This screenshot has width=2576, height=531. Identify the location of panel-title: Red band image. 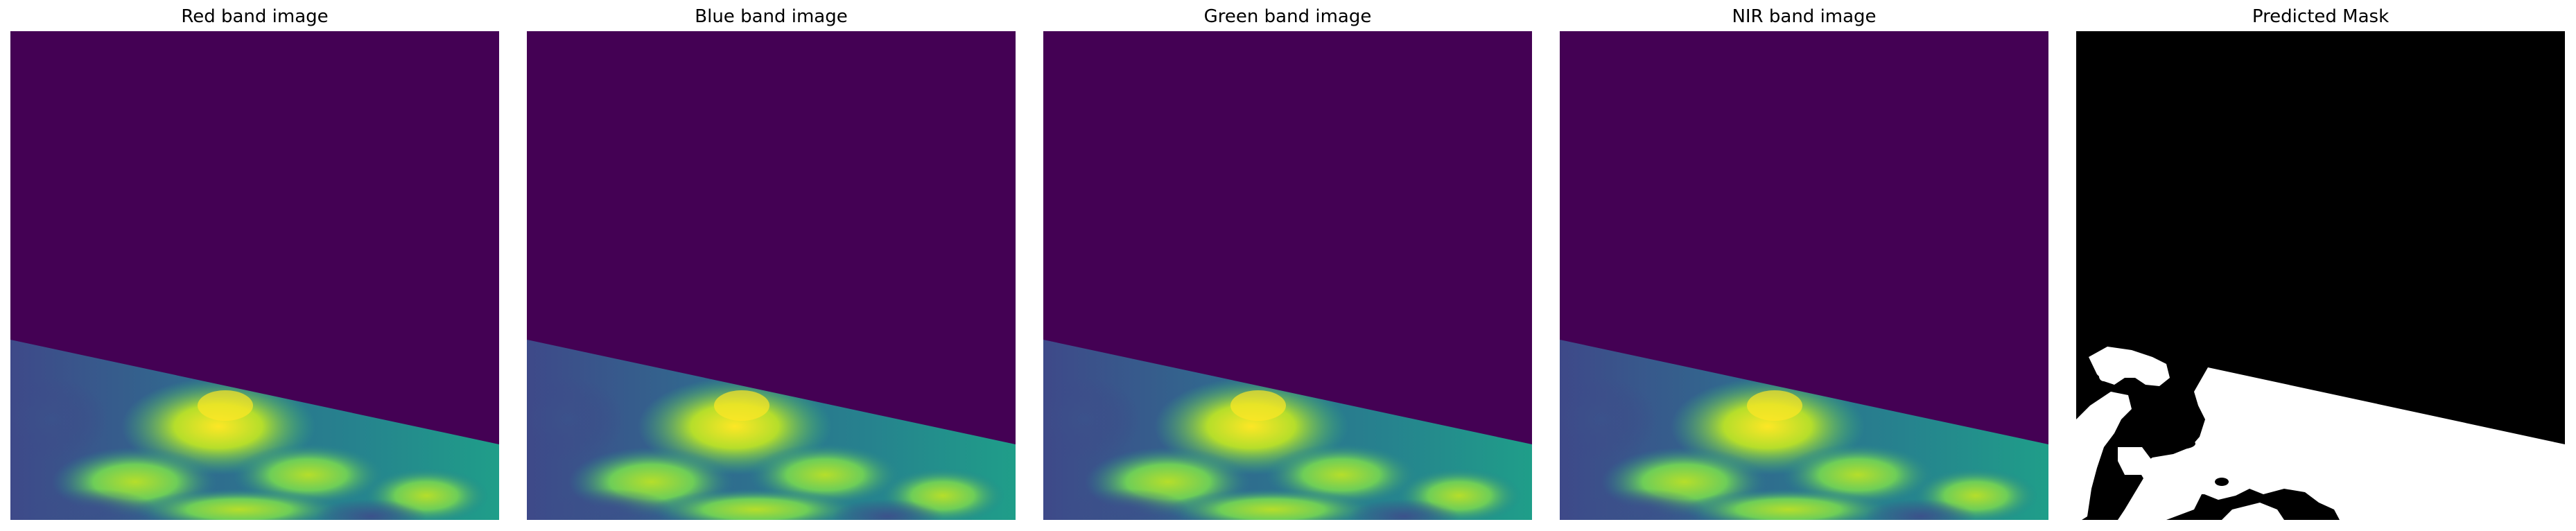
(255, 16).